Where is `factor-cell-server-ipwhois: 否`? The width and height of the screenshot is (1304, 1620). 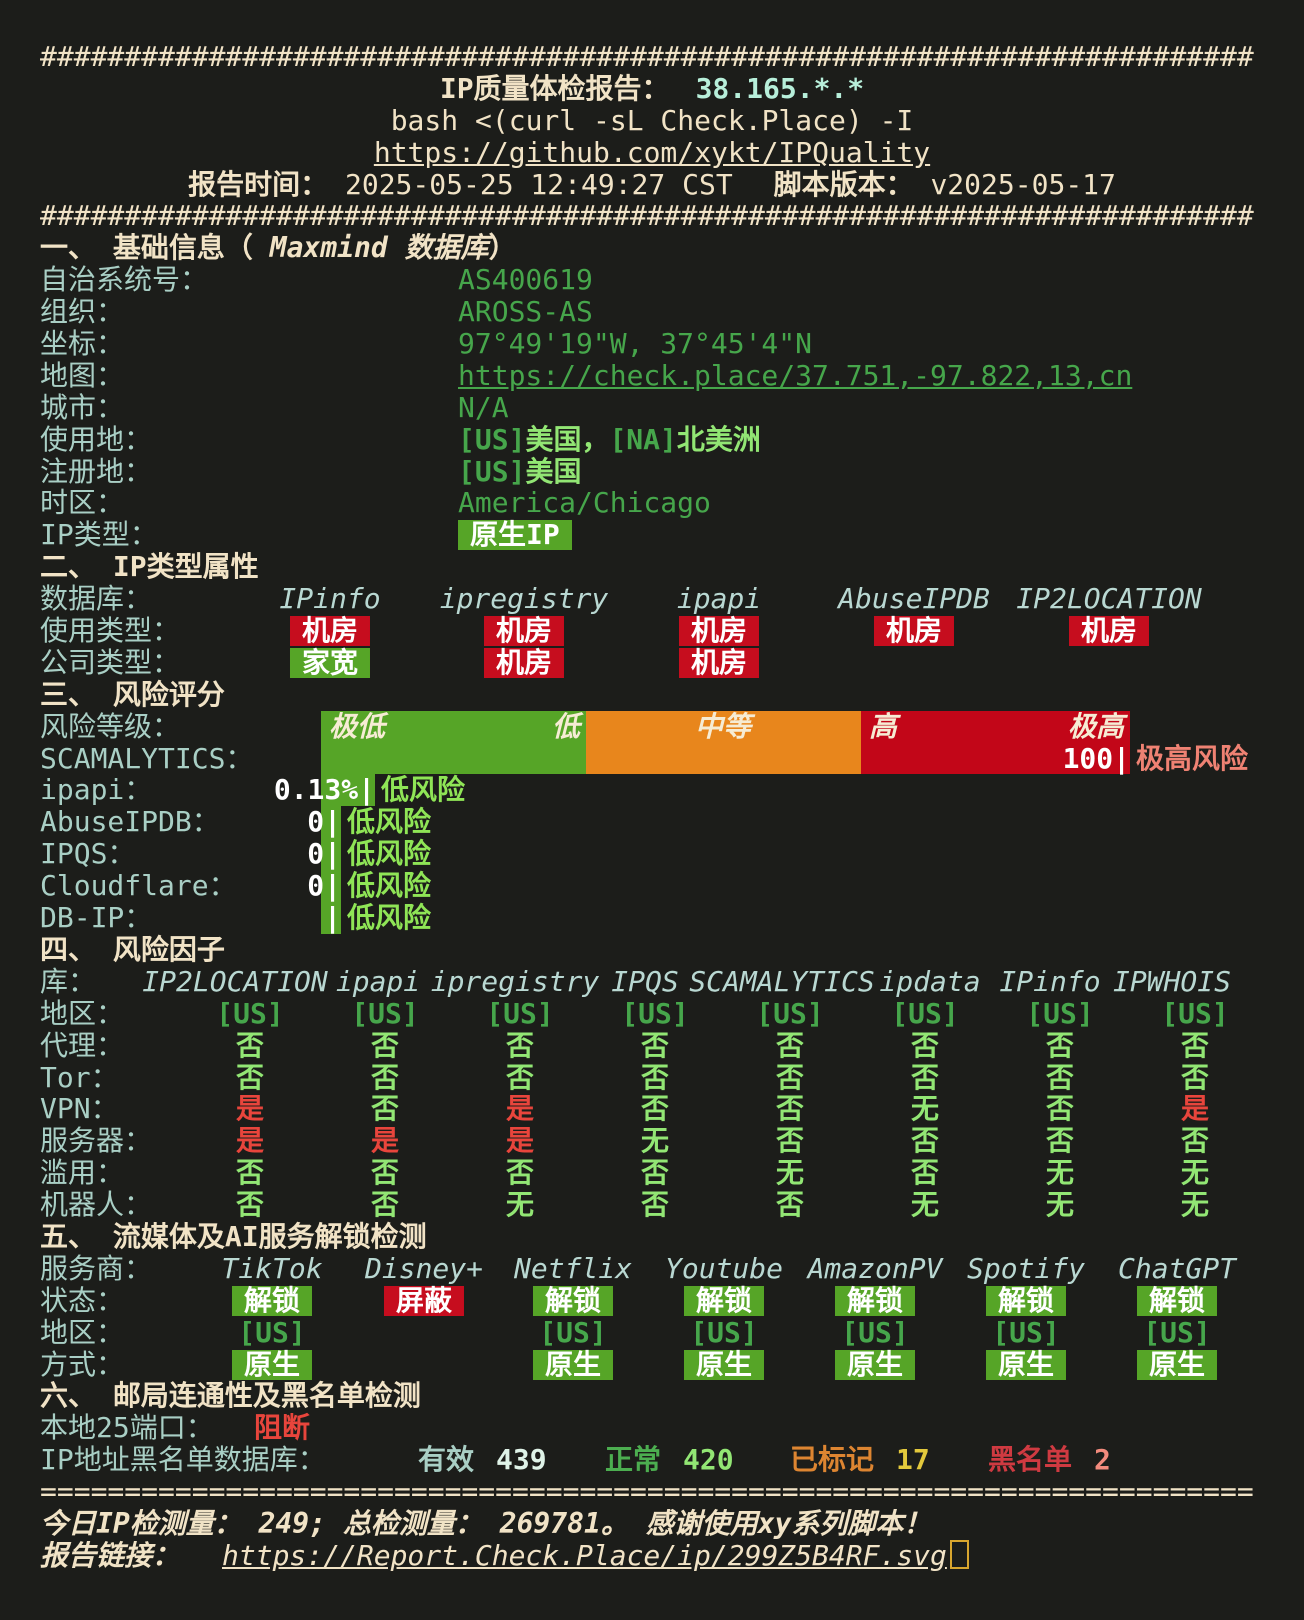 factor-cell-server-ipwhois: 否 is located at coordinates (1195, 1141).